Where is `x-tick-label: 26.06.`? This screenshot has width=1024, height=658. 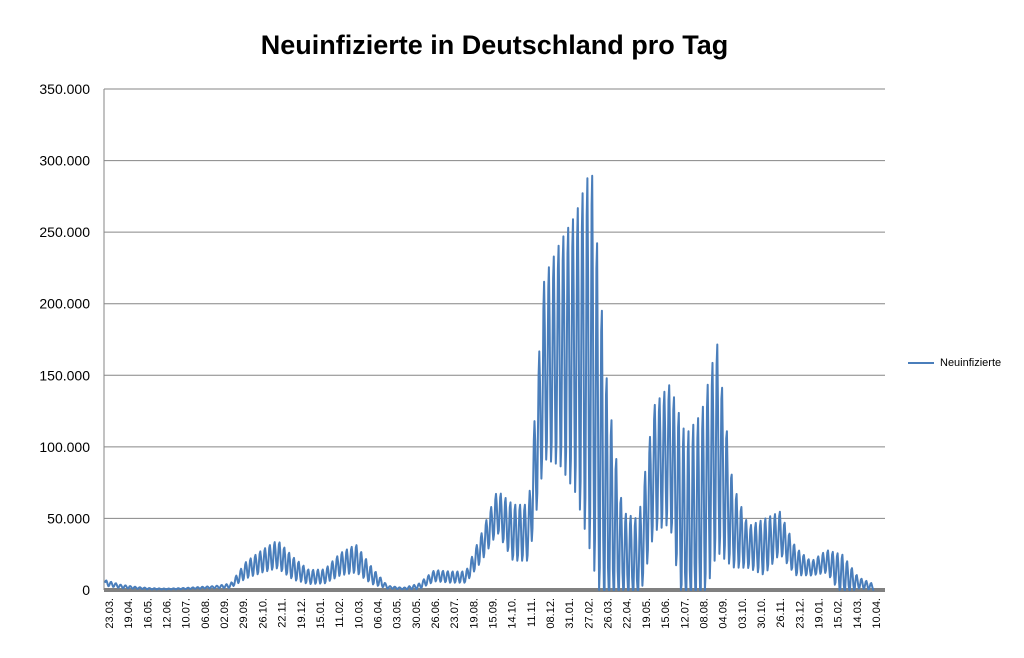
x-tick-label: 26.06. is located at coordinates (436, 613).